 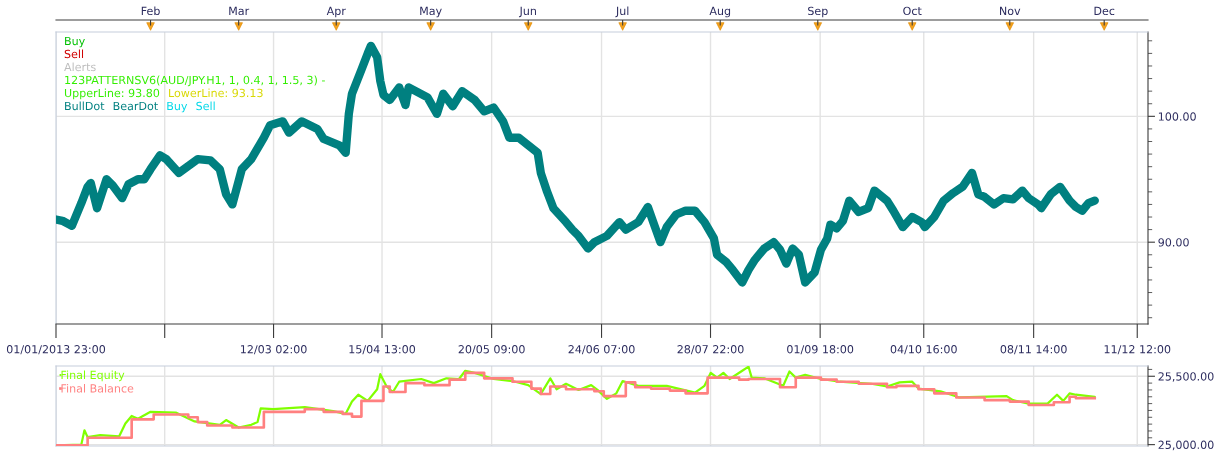 What do you see at coordinates (56, 350) in the screenshot?
I see `x-tick-label: 01/01/2013 23:00` at bounding box center [56, 350].